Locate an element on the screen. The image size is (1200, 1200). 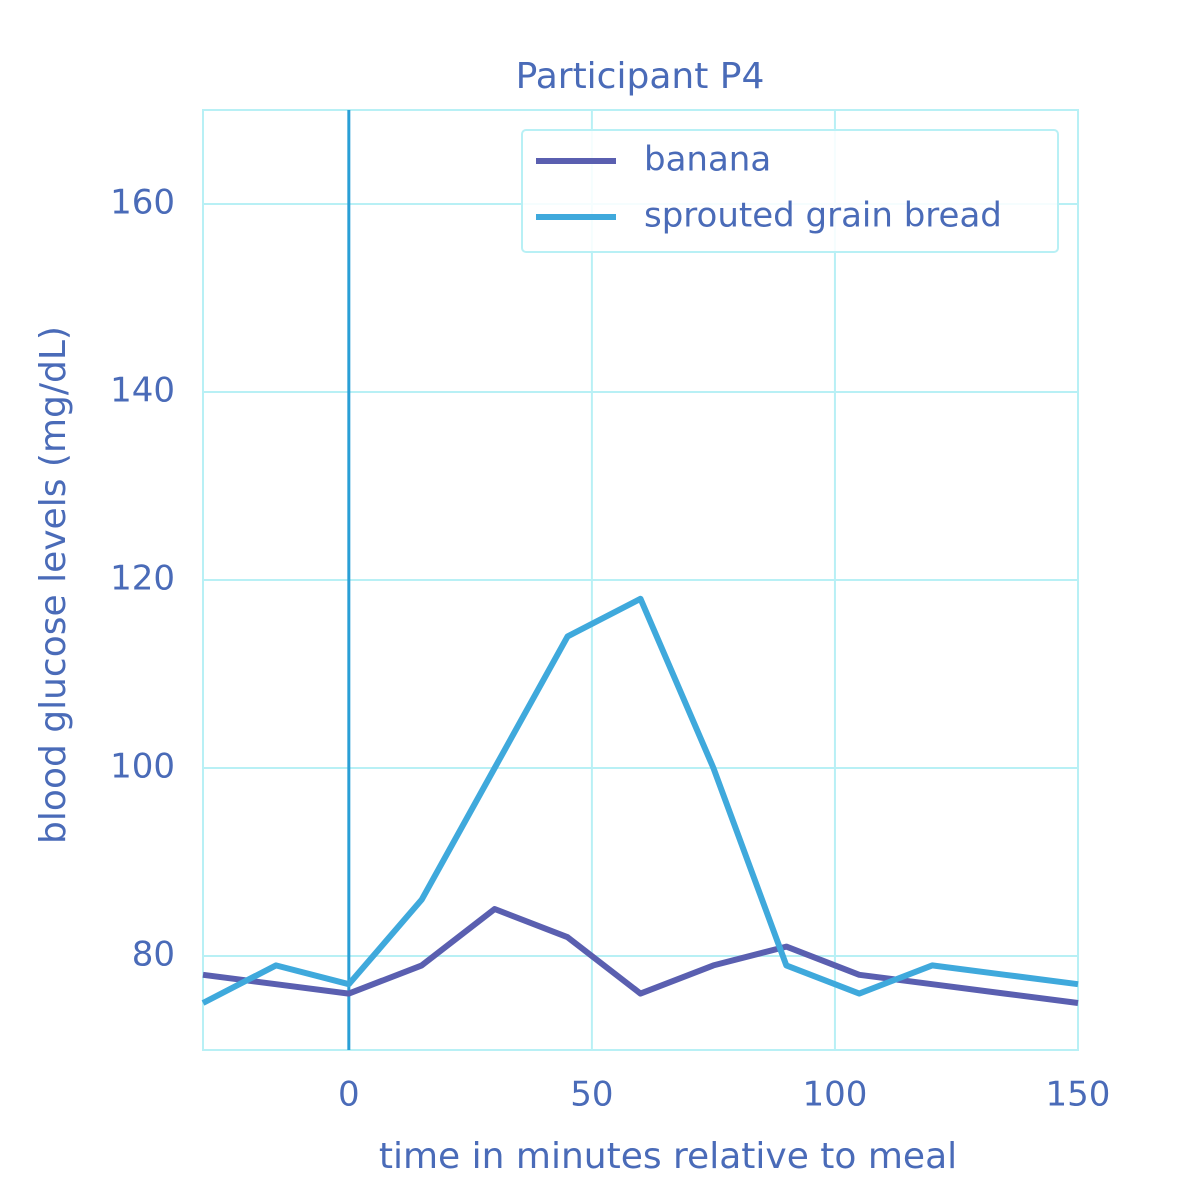
legend-label: sprouted grain bread is located at coordinates (823, 216).